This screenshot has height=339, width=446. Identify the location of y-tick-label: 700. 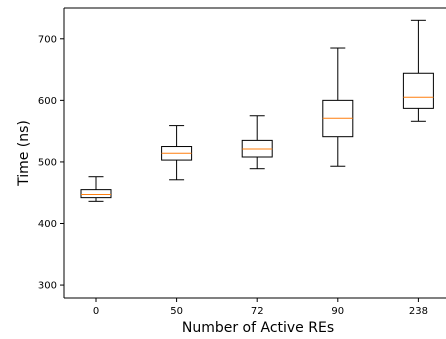
(47, 39).